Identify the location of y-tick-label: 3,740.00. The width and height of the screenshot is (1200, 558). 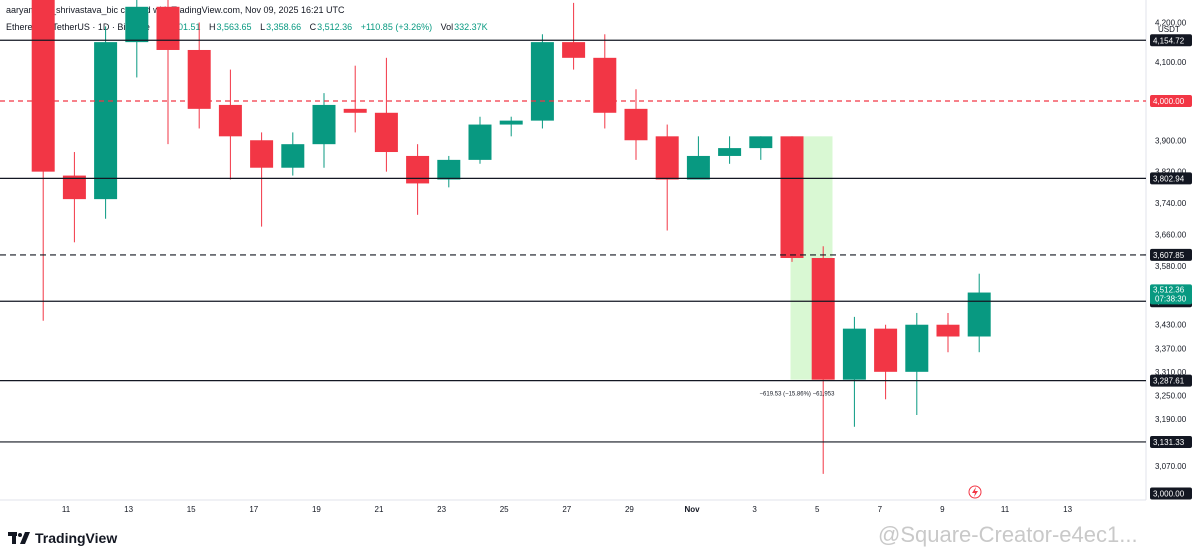
(1171, 203).